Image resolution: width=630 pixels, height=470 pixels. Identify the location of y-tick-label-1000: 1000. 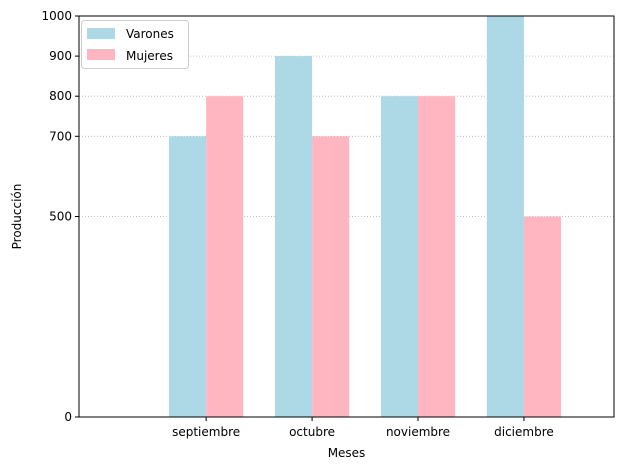
(56, 16).